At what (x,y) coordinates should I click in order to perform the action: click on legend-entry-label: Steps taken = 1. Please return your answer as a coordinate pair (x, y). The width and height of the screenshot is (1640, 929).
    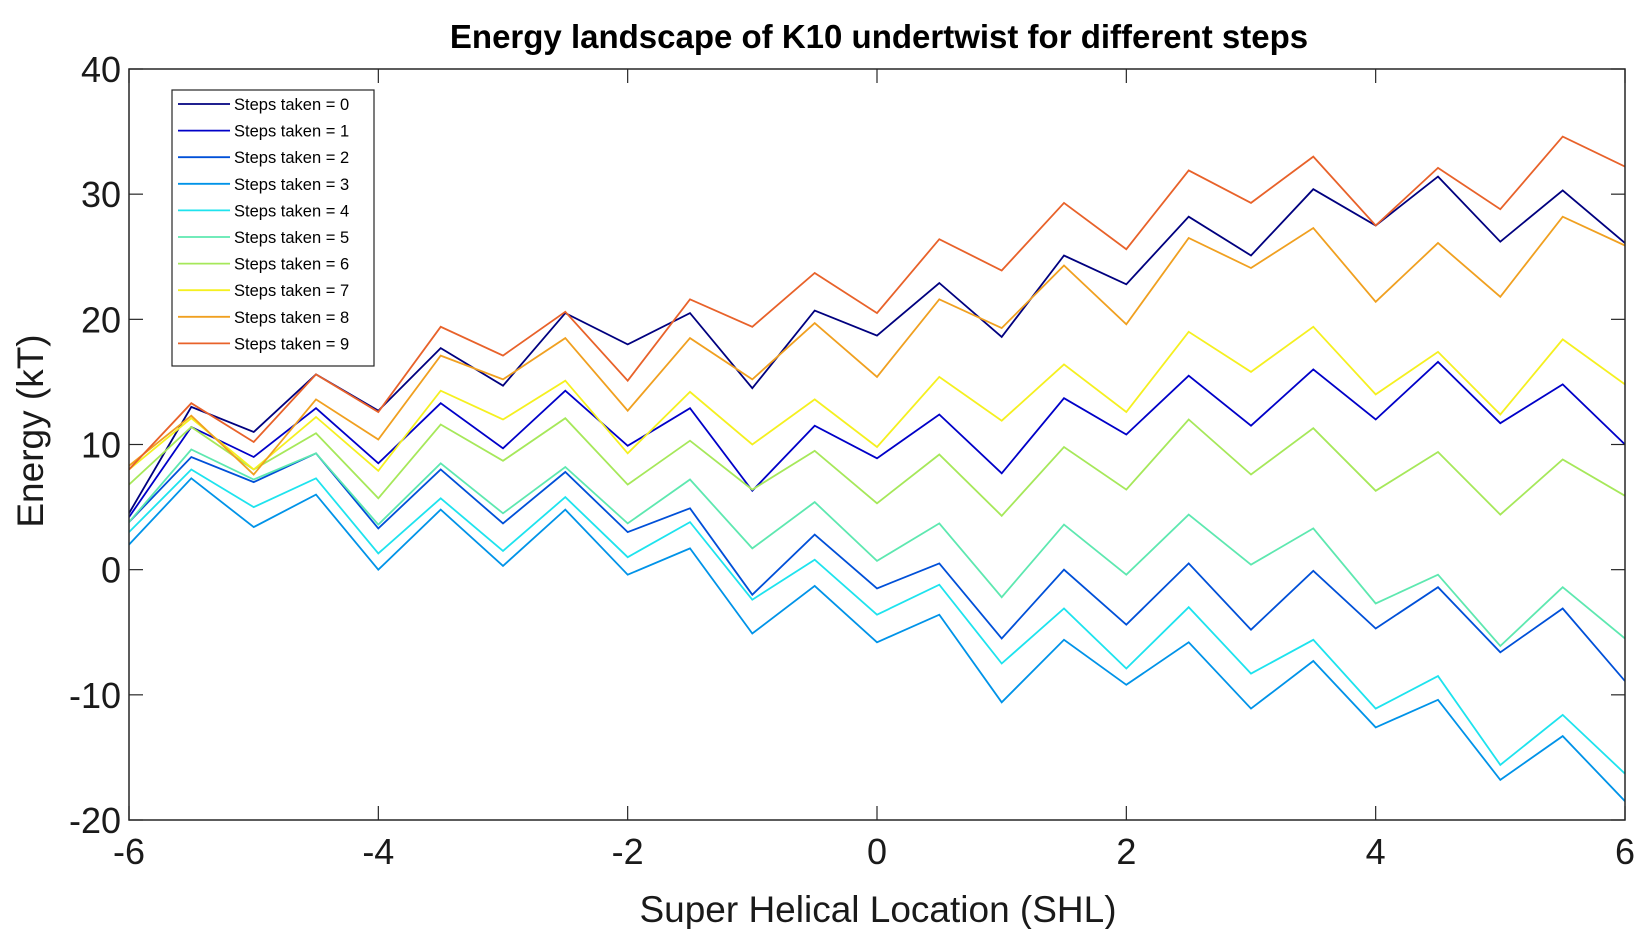
    Looking at the image, I should click on (291, 132).